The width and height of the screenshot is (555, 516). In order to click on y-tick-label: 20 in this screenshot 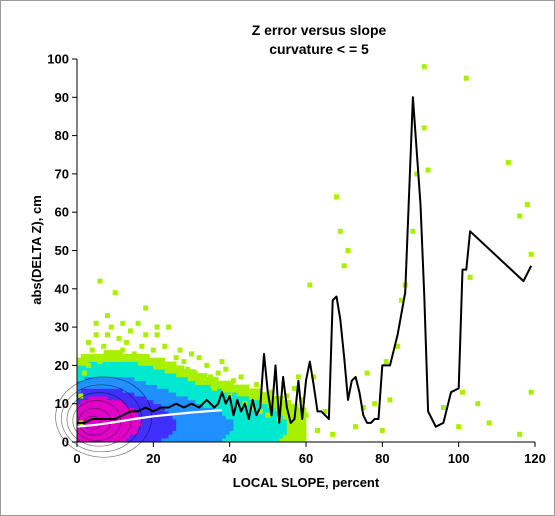, I will do `click(62, 365)`.